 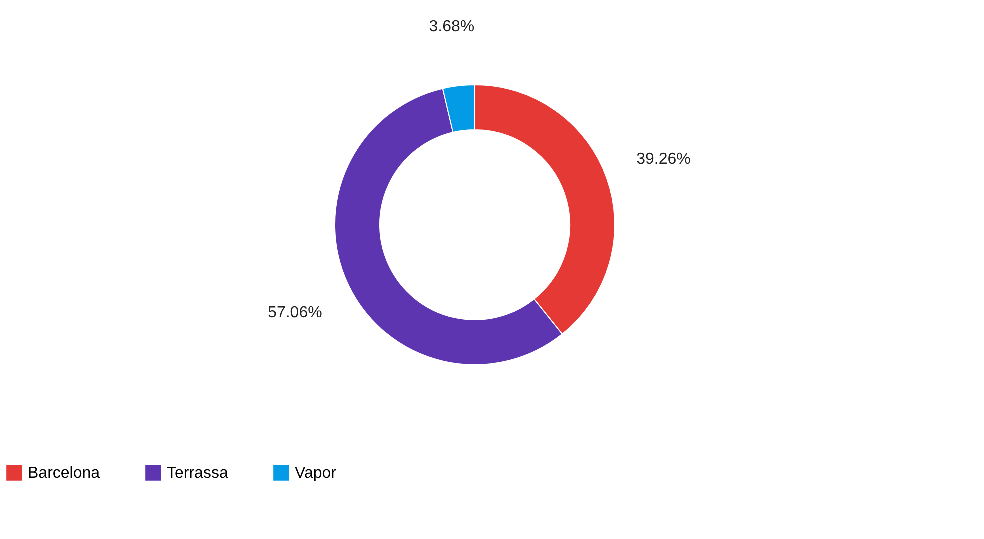 I want to click on legend-label: Terrassa, so click(x=197, y=473).